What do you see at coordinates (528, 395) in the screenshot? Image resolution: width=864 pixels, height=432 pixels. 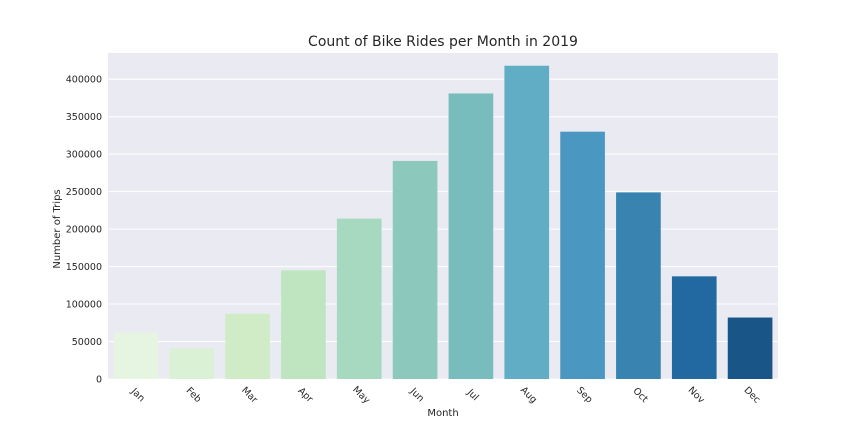 I see `x-tick-label: Aug` at bounding box center [528, 395].